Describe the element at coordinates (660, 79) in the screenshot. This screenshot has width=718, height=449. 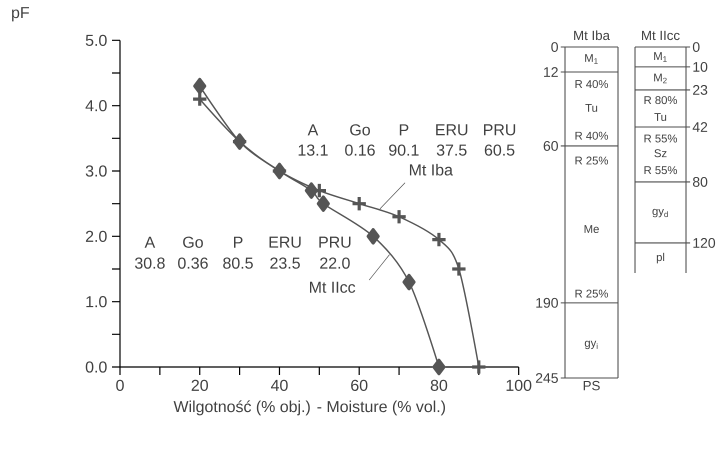
I see `text: M$_{2}$` at that location.